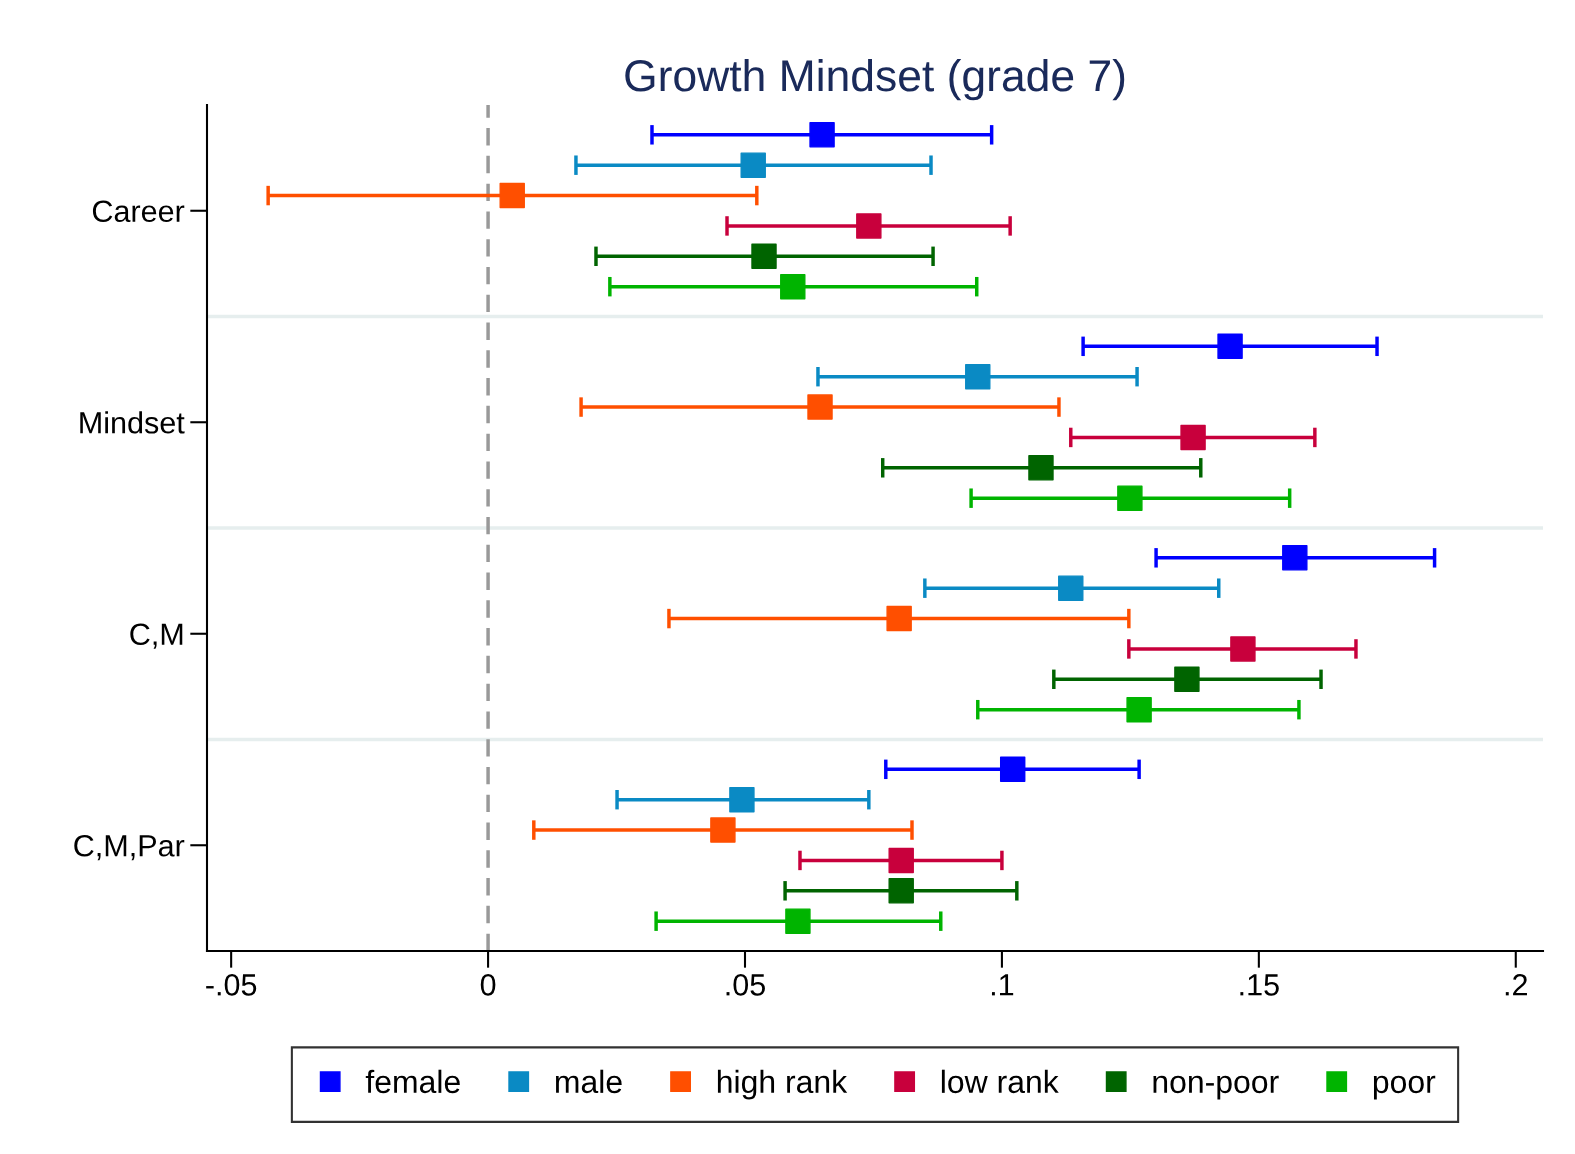 This screenshot has height=1154, width=1575. Describe the element at coordinates (132, 422) in the screenshot. I see `y-tick-label: Mindset` at that location.